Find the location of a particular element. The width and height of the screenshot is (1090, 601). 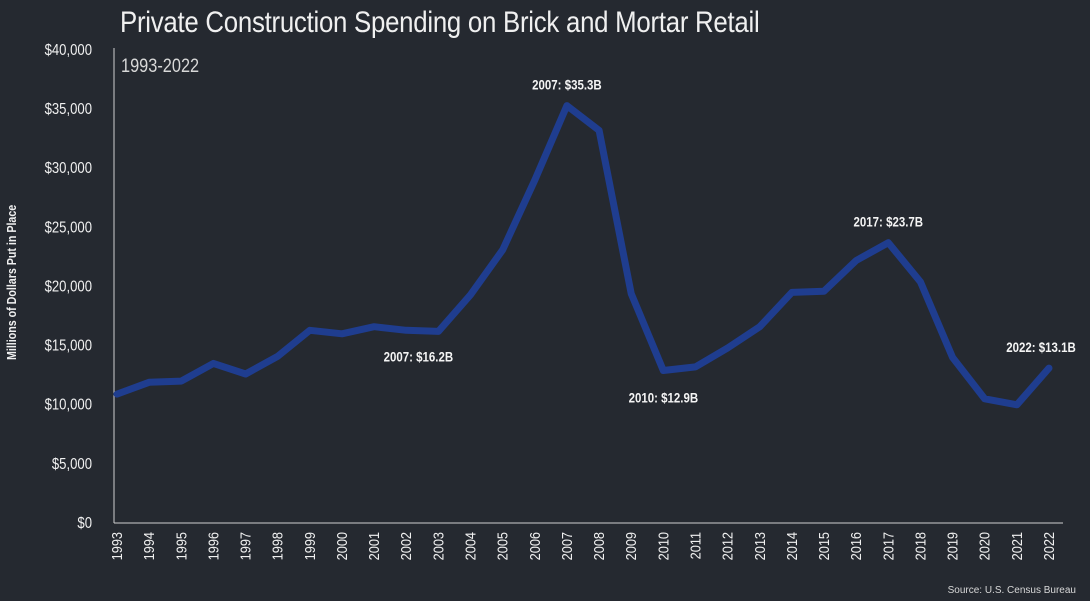

x-tick-label: 2004 is located at coordinates (470, 546).